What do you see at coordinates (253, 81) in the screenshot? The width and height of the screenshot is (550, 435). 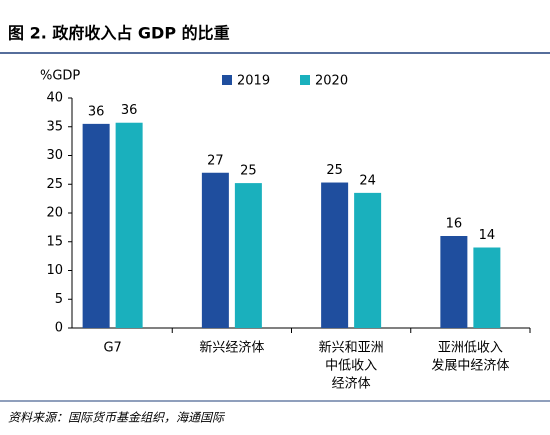 I see `legend-label: 2019` at bounding box center [253, 81].